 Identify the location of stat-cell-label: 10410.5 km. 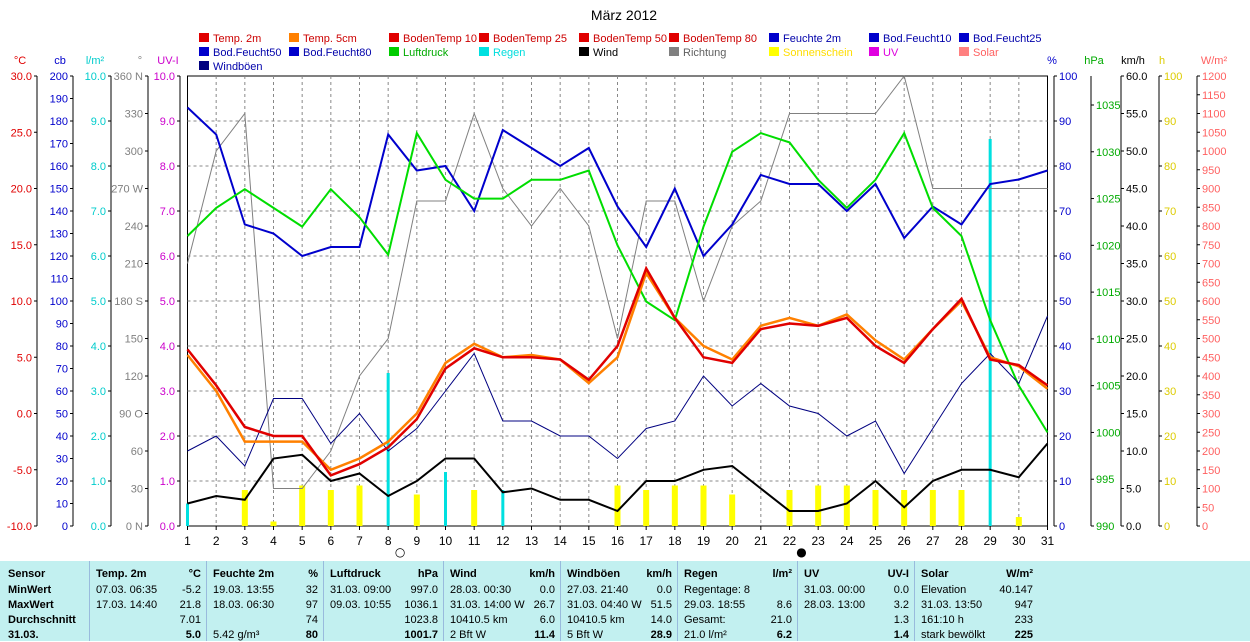
(479, 620).